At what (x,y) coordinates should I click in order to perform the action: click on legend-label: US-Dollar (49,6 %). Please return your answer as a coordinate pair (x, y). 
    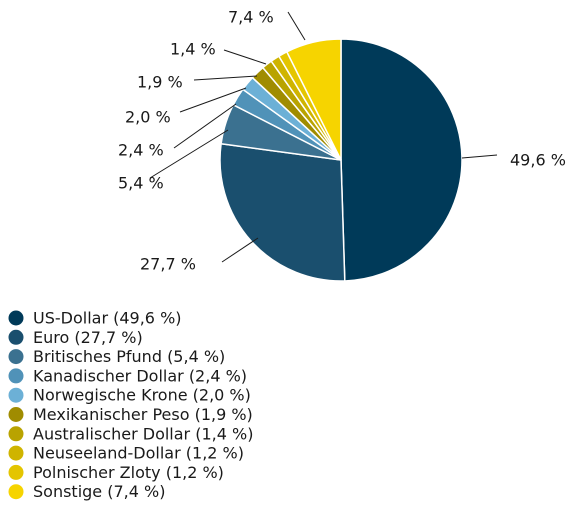
    Looking at the image, I should click on (107, 318).